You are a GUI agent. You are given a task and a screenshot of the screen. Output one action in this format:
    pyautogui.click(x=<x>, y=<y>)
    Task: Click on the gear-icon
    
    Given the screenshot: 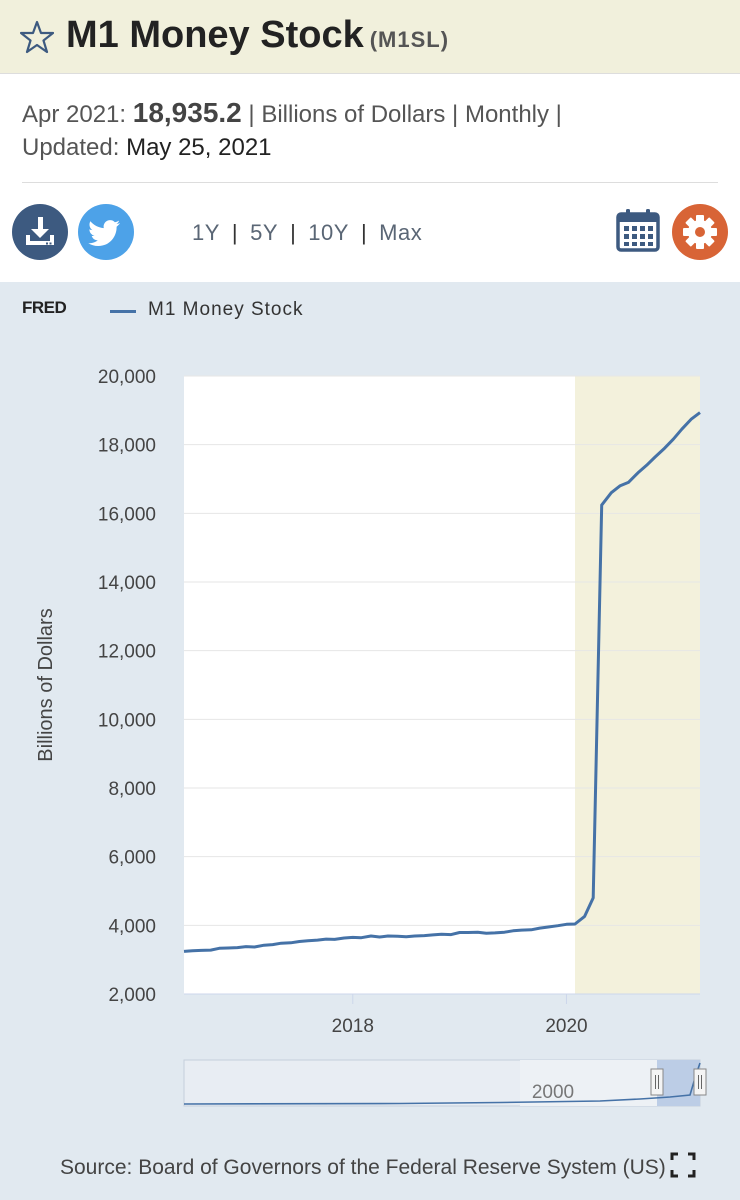 What is the action you would take?
    pyautogui.click(x=700, y=232)
    